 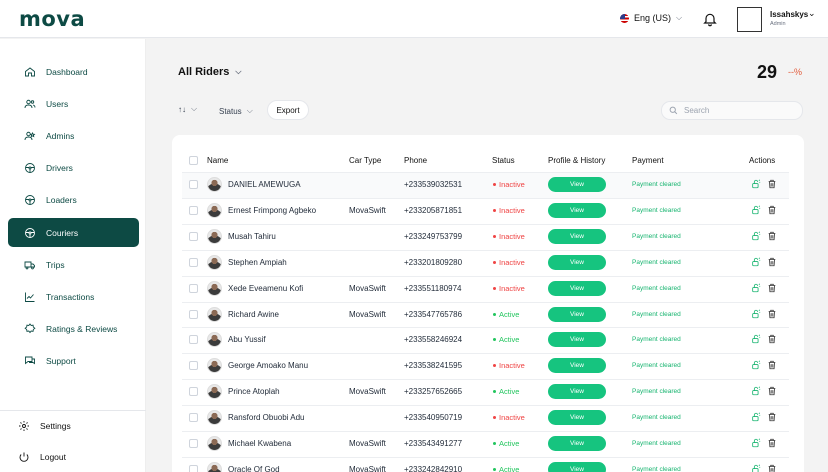 What do you see at coordinates (236, 111) in the screenshot?
I see `status-filter: Status ⌵` at bounding box center [236, 111].